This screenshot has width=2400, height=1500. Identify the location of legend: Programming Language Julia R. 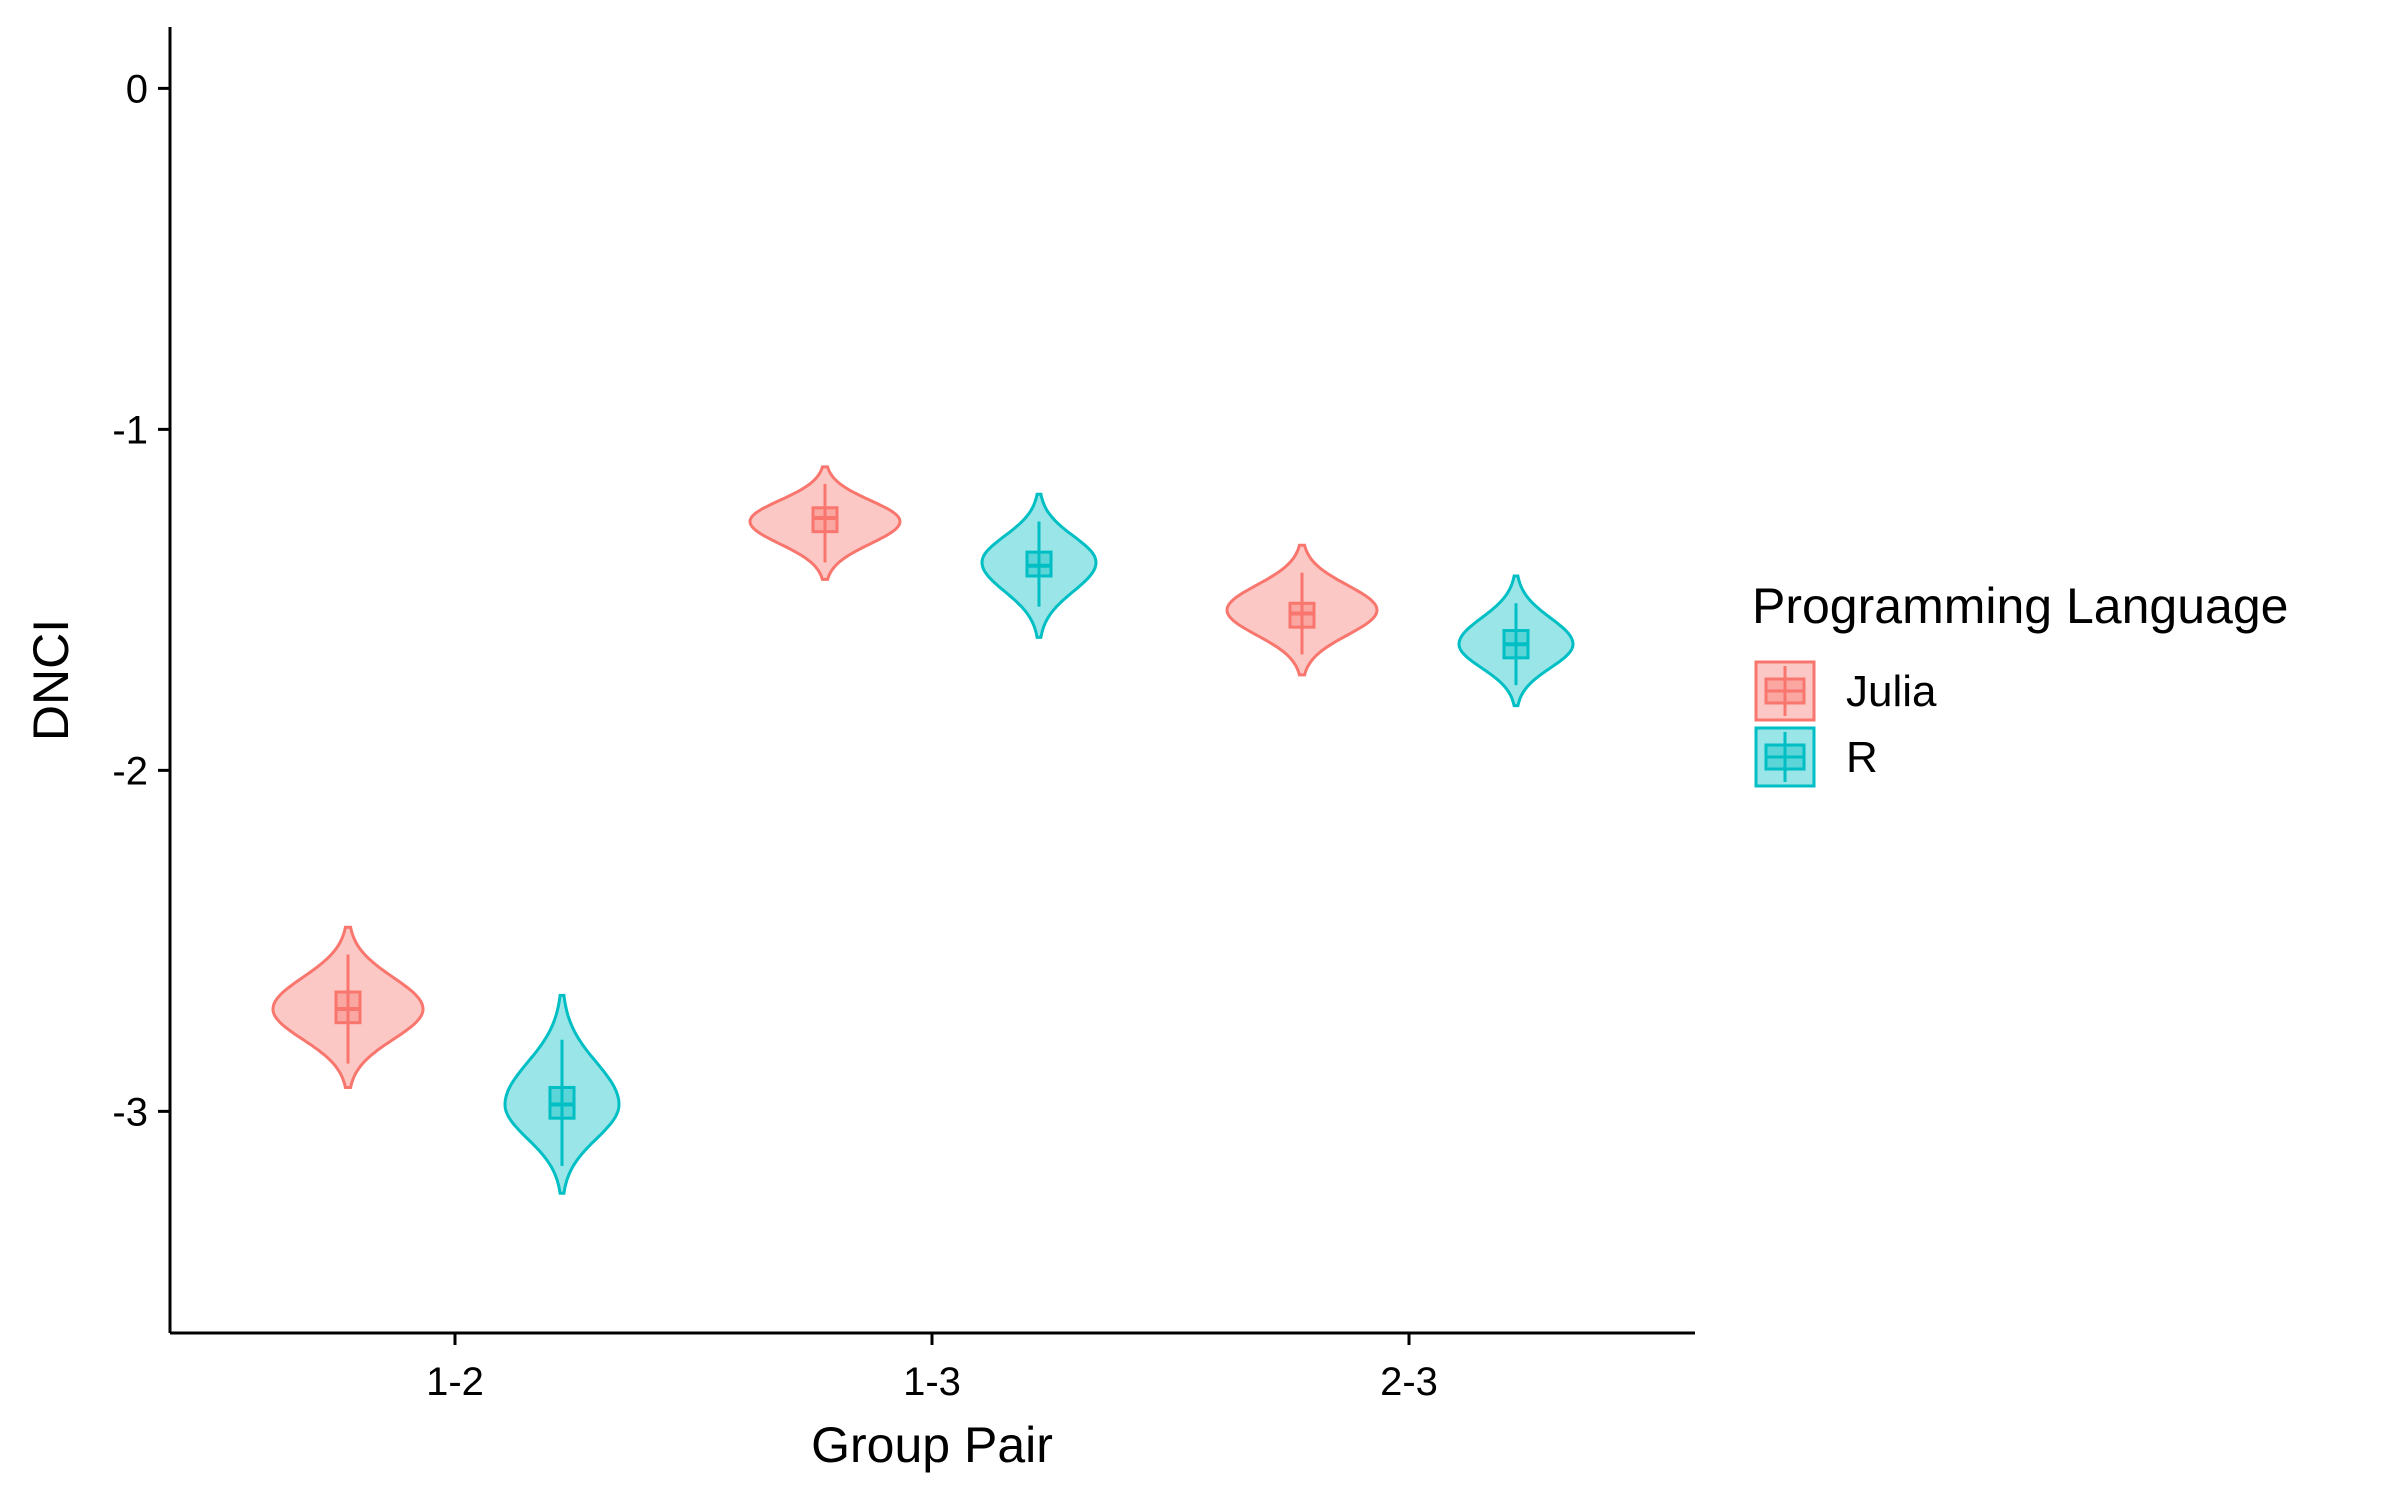
(2020, 683).